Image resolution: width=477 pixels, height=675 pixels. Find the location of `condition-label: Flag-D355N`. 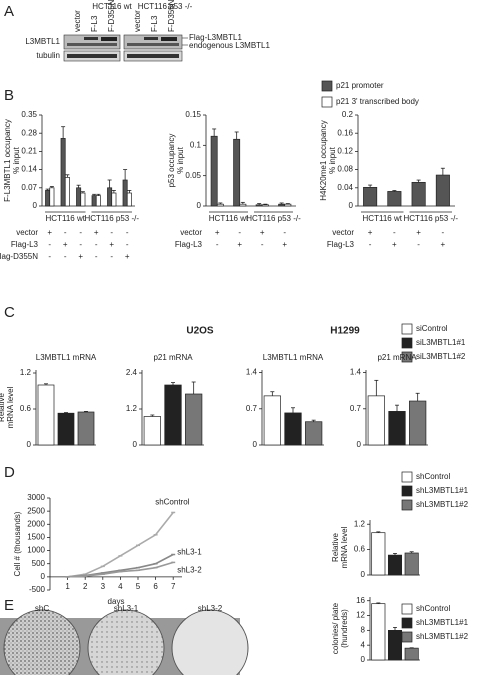

condition-label: Flag-D355N is located at coordinates (19, 256).